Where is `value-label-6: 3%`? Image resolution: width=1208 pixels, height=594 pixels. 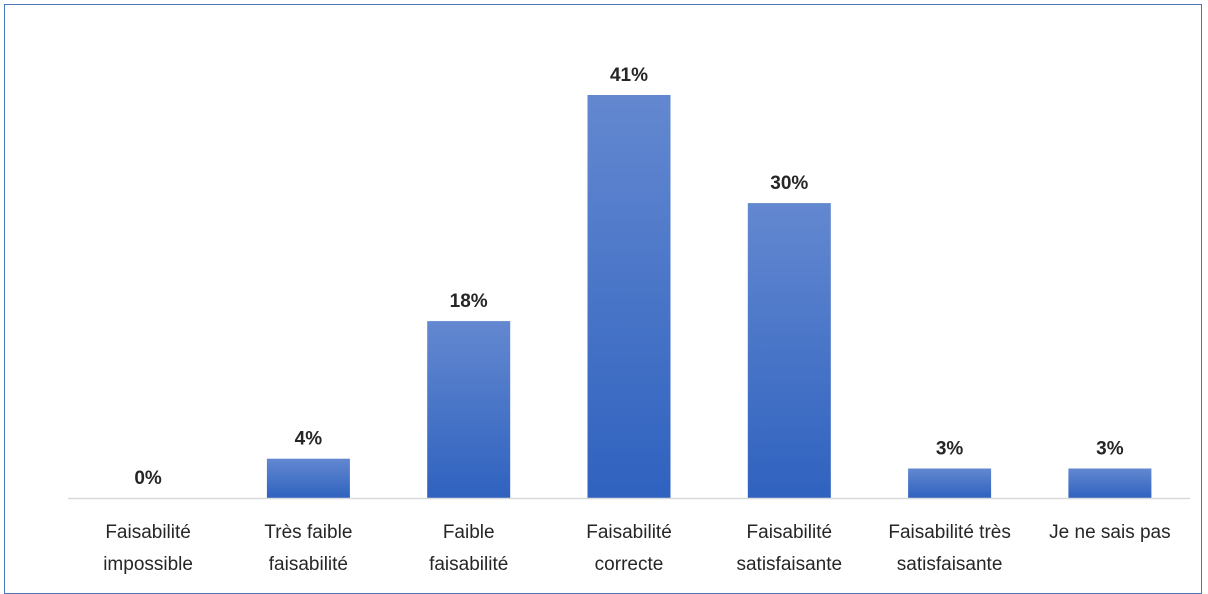 value-label-6: 3% is located at coordinates (1110, 449).